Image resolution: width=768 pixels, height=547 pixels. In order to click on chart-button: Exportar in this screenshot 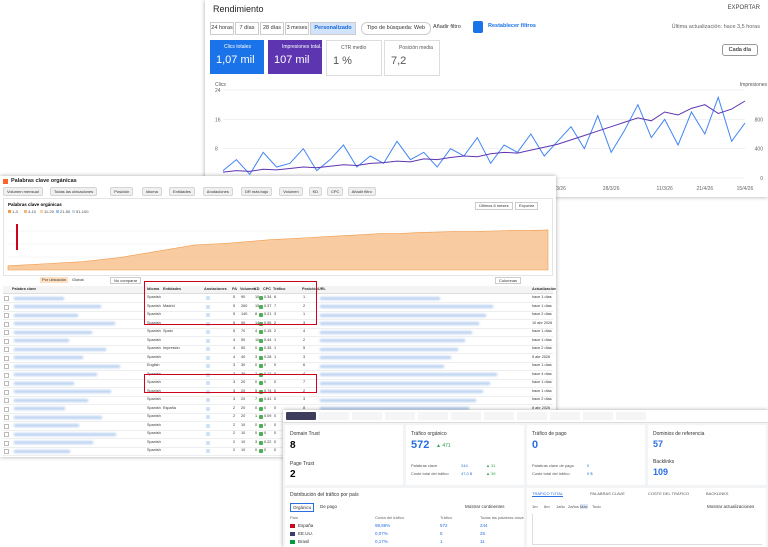, I will do `click(527, 206)`.